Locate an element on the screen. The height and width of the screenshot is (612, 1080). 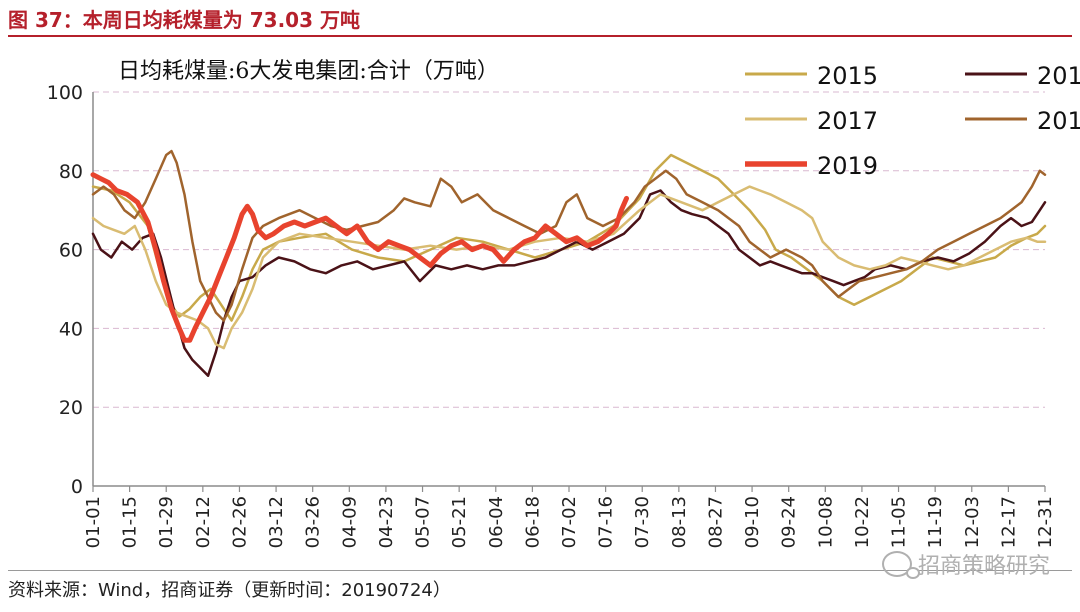
x-tick-label: 03-12 is located at coordinates (276, 522).